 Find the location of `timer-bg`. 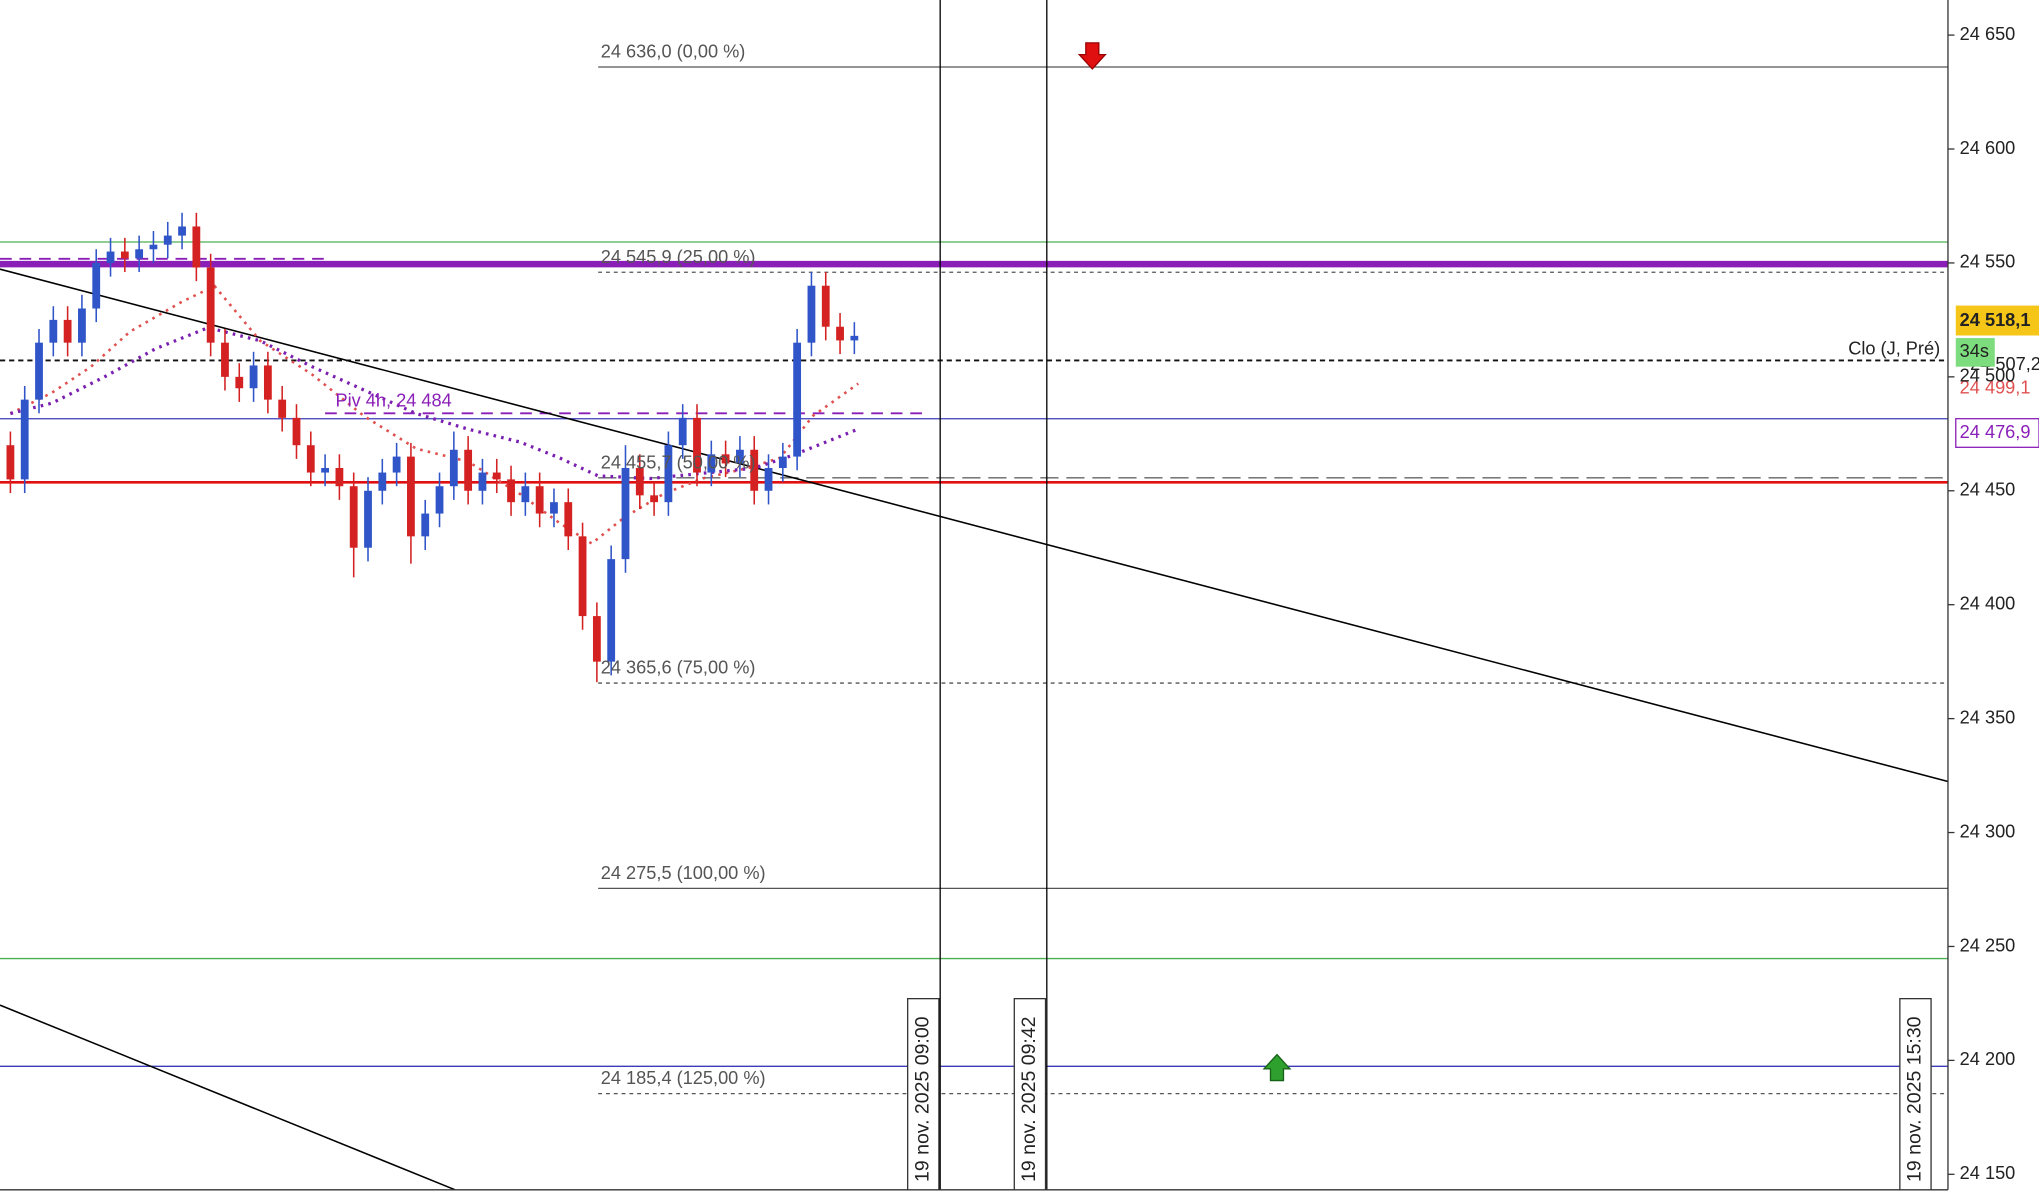

timer-bg is located at coordinates (1975, 352).